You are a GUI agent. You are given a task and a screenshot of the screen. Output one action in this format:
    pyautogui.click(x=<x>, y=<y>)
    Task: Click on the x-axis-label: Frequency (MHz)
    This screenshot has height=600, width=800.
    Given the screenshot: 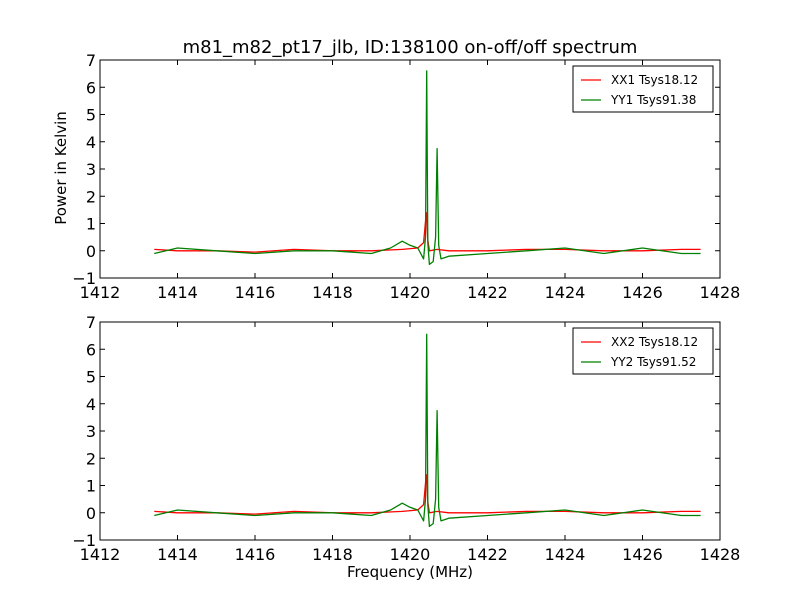 What is the action you would take?
    pyautogui.click(x=410, y=572)
    